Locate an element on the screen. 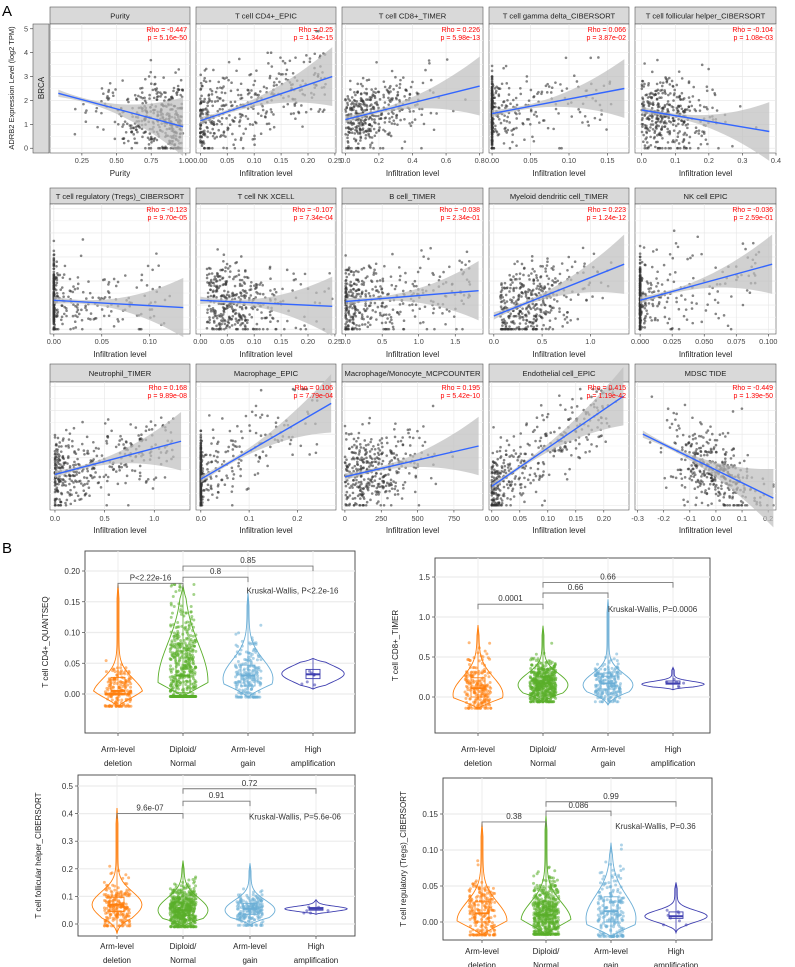 This screenshot has width=795, height=967. p-value-label: p = 7.34e-04 is located at coordinates (313, 218).